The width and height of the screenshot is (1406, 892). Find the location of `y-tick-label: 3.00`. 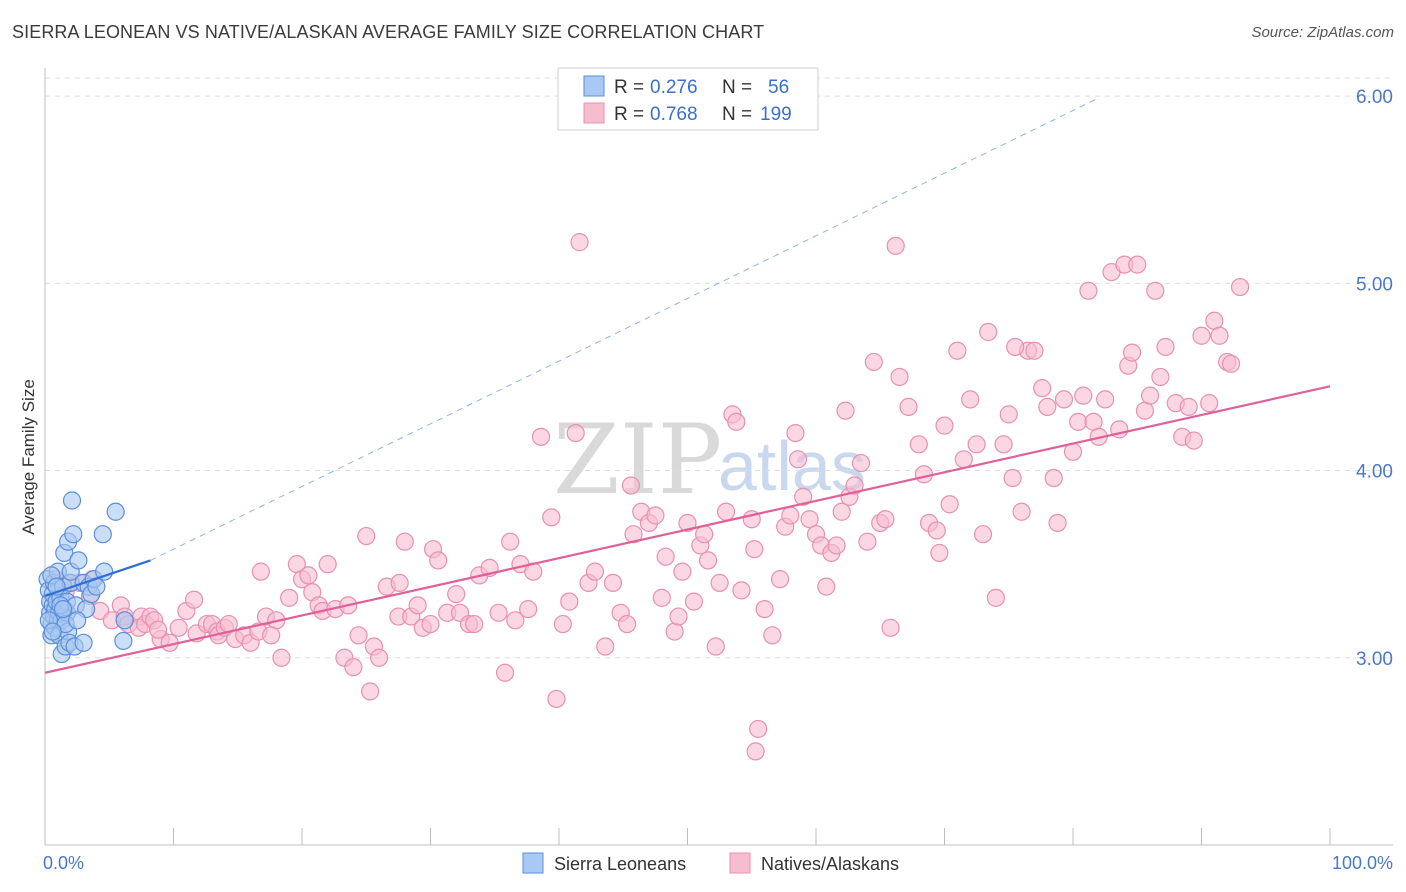

y-tick-label: 3.00 is located at coordinates (1374, 659).